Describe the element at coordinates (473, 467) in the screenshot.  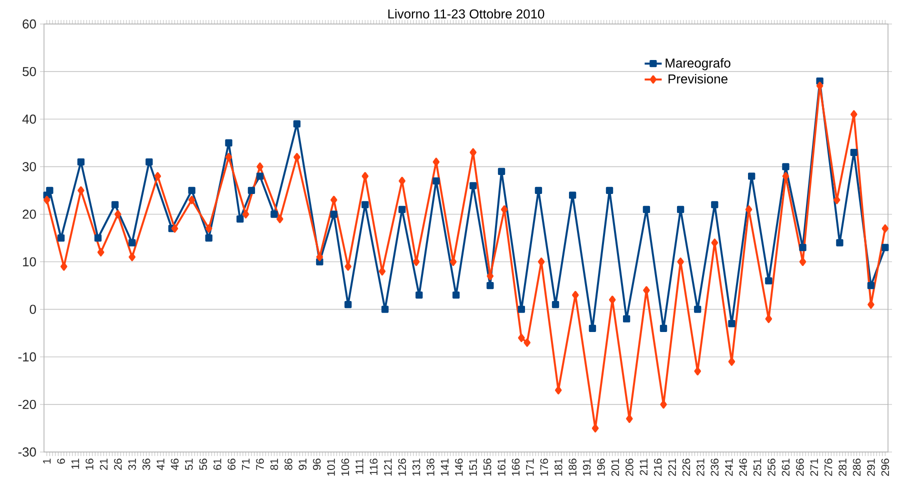
I see `x-tick-label: 151` at that location.